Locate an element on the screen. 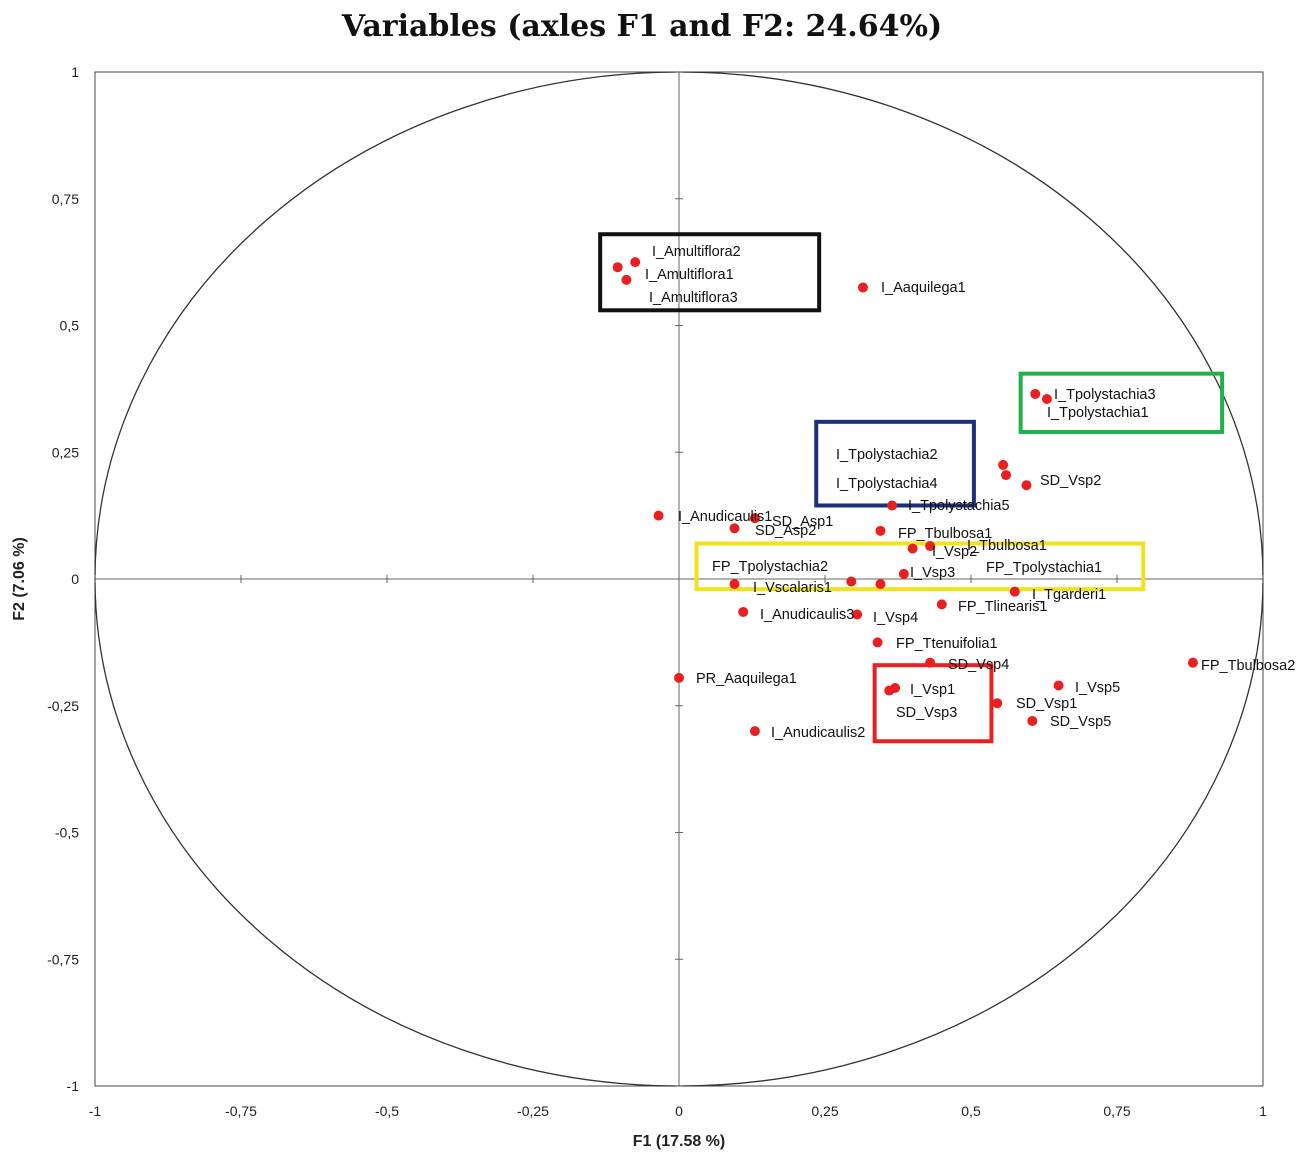  x-tick-label: 0,25 is located at coordinates (824, 1111).